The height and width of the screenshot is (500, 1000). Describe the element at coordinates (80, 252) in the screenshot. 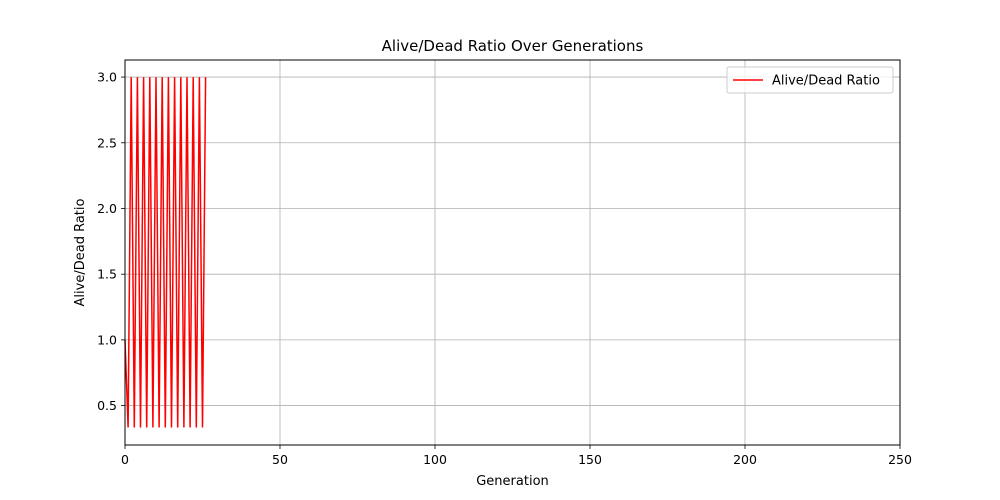

I see `y-axis-label: Alive/Dead Ratio` at that location.